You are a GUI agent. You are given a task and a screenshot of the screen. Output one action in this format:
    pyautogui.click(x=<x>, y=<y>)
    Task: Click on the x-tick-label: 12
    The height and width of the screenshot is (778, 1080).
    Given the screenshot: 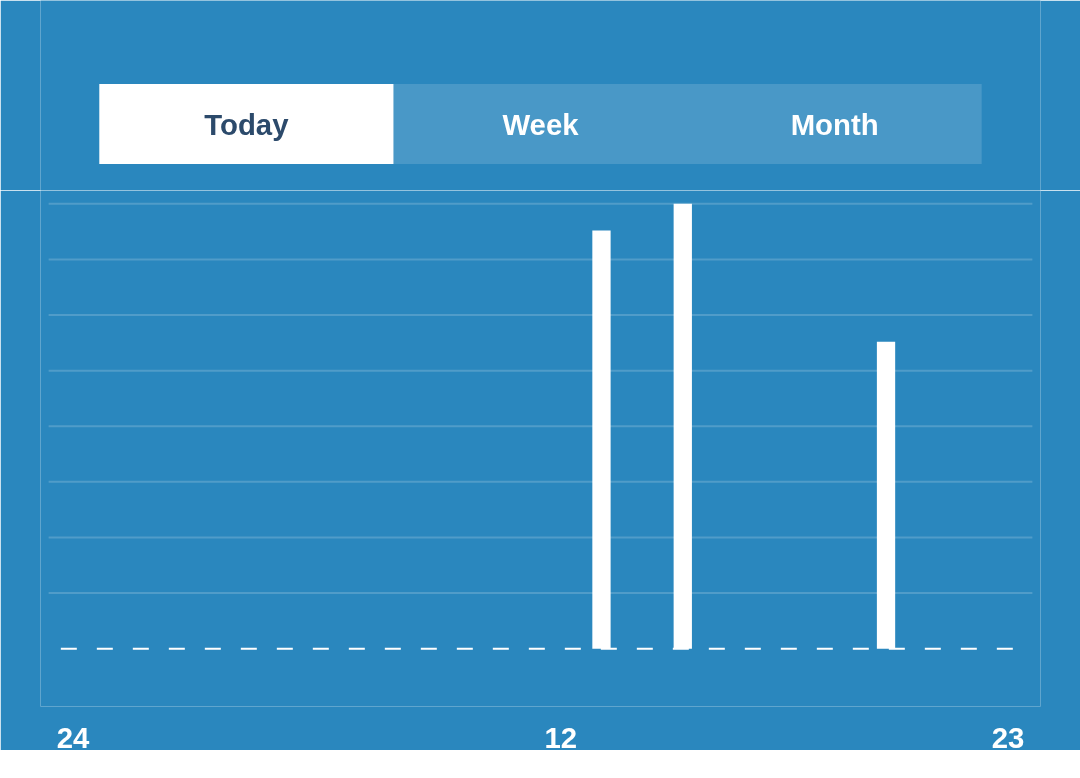 What is the action you would take?
    pyautogui.click(x=561, y=737)
    